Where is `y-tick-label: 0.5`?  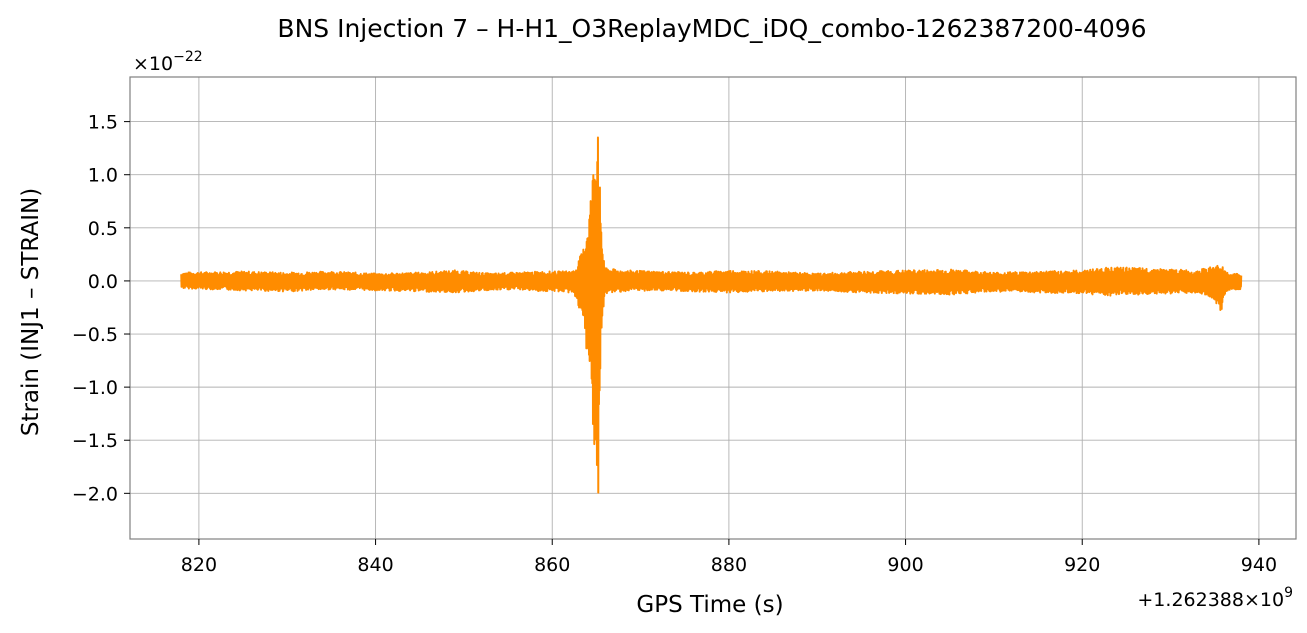 y-tick-label: 0.5 is located at coordinates (103, 229).